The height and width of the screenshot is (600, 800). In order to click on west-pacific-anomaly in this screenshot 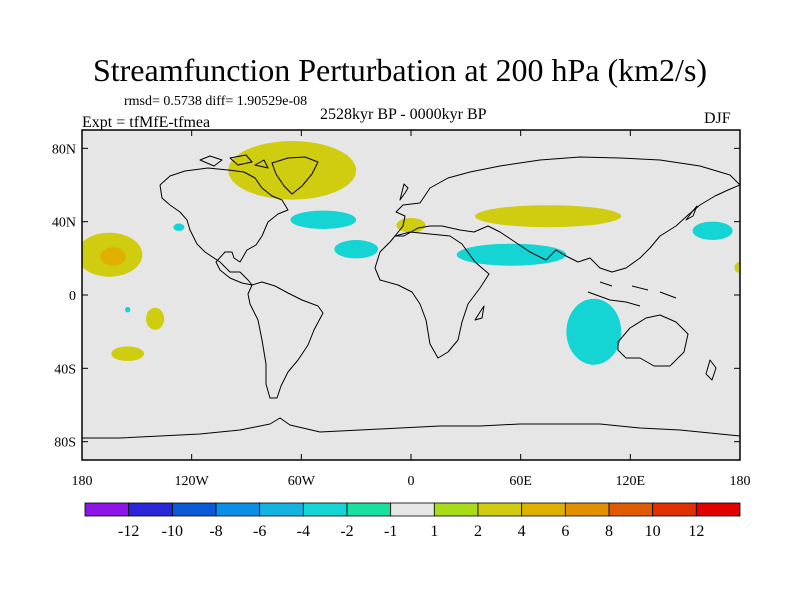, I will do `click(712, 230)`.